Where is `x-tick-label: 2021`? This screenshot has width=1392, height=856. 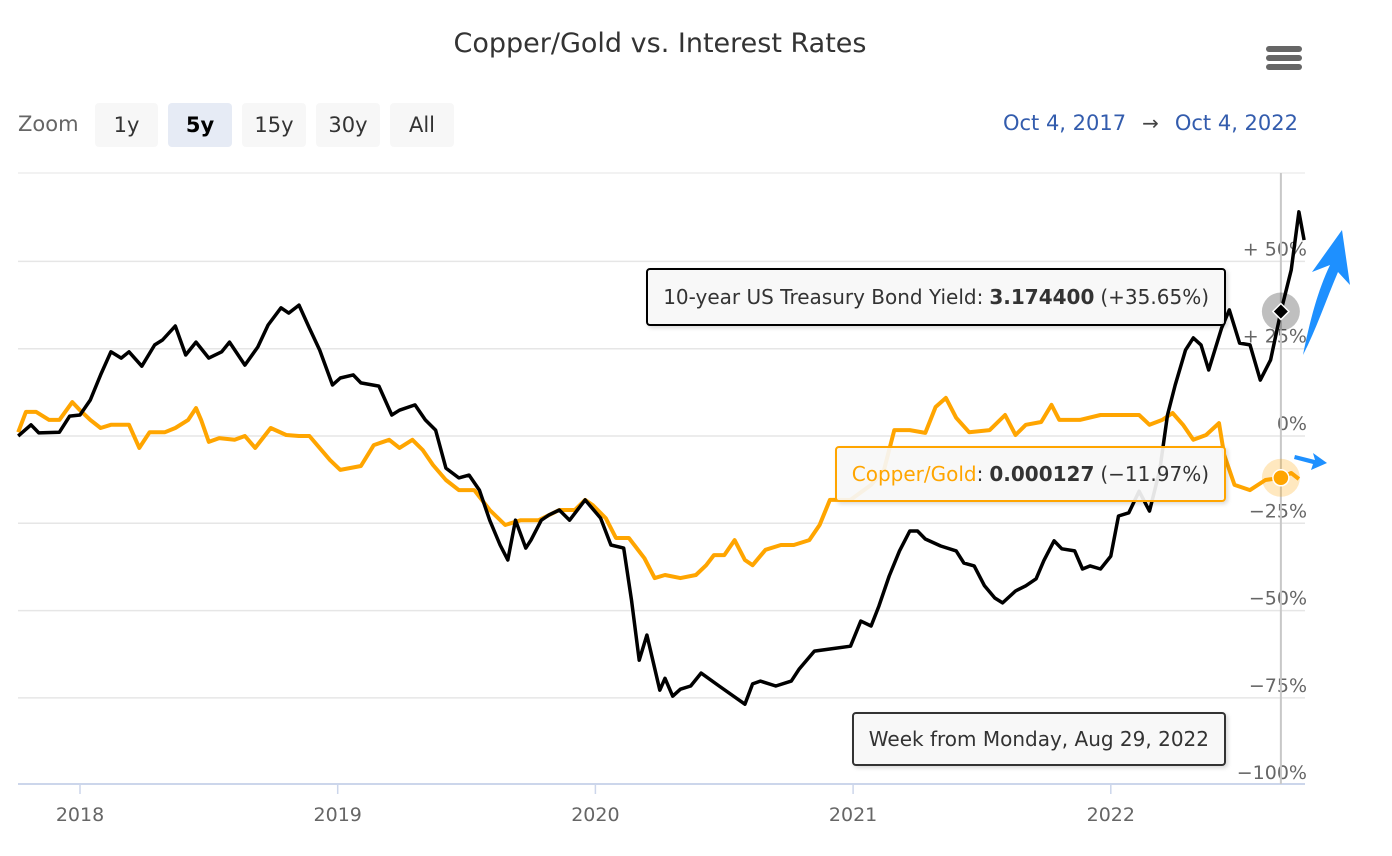 x-tick-label: 2021 is located at coordinates (853, 815).